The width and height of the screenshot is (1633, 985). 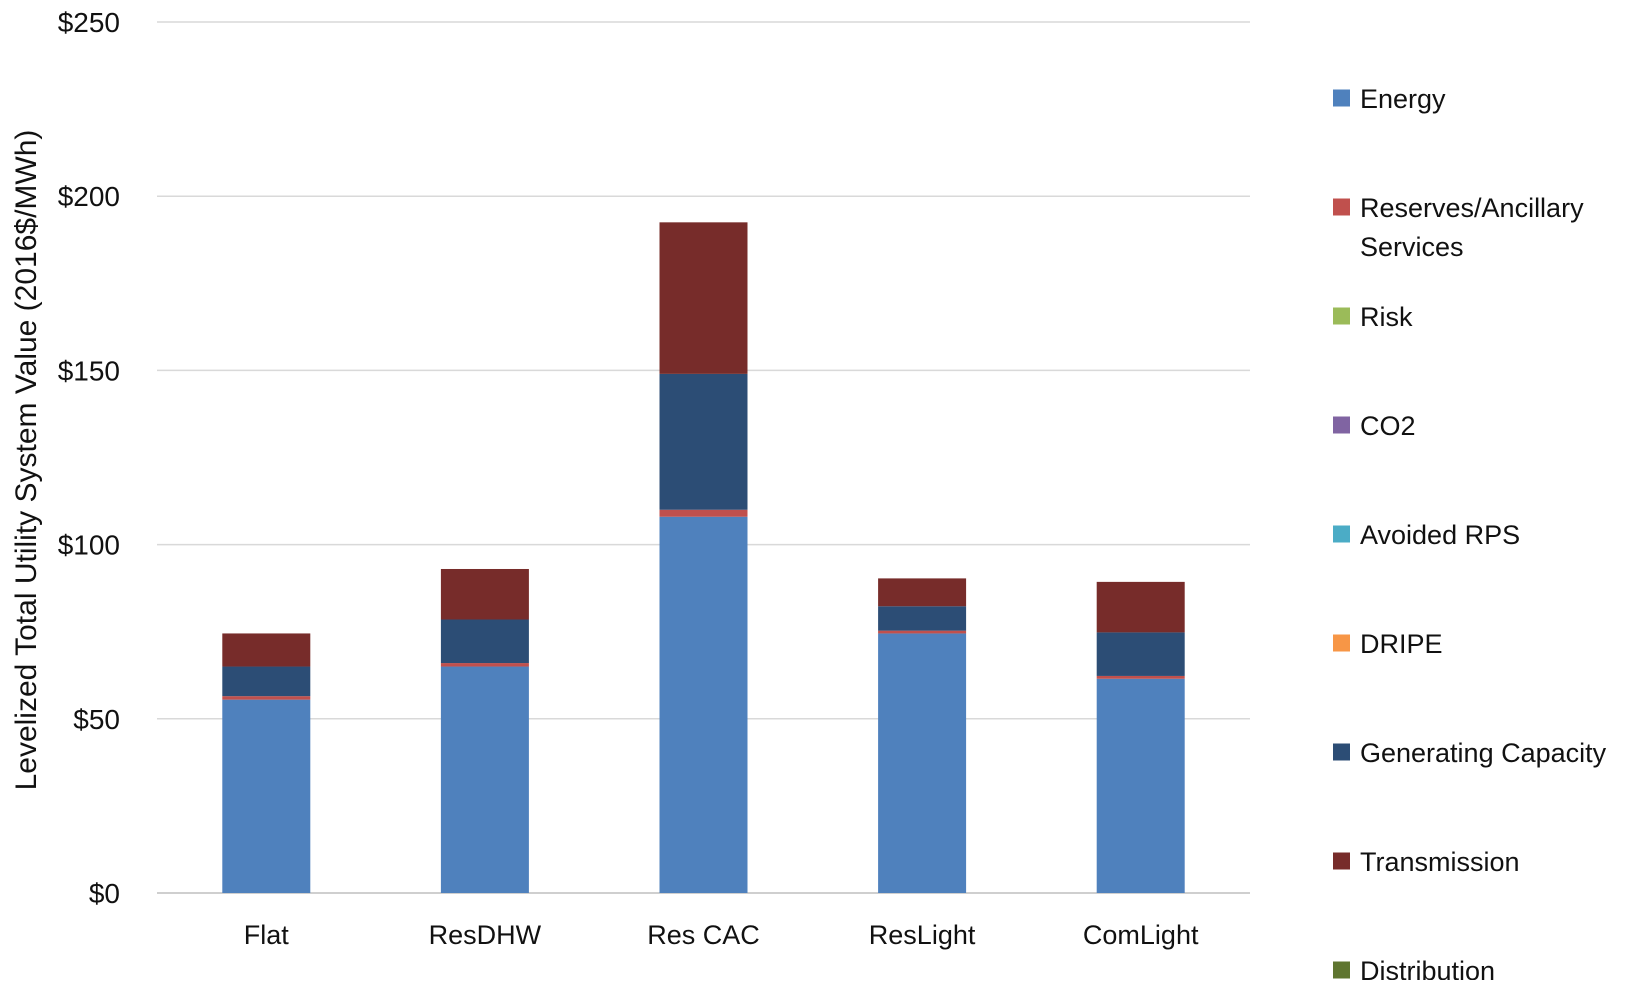 I want to click on legend-label-line: Reserves/Ancillary, so click(x=1472, y=208).